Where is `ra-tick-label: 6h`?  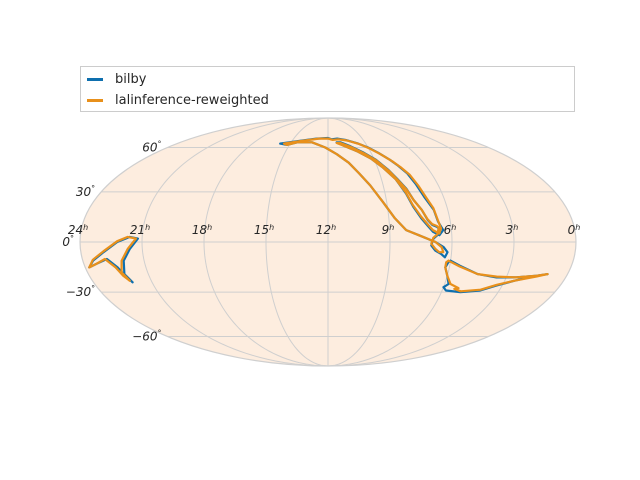 ra-tick-label: 6h is located at coordinates (450, 230).